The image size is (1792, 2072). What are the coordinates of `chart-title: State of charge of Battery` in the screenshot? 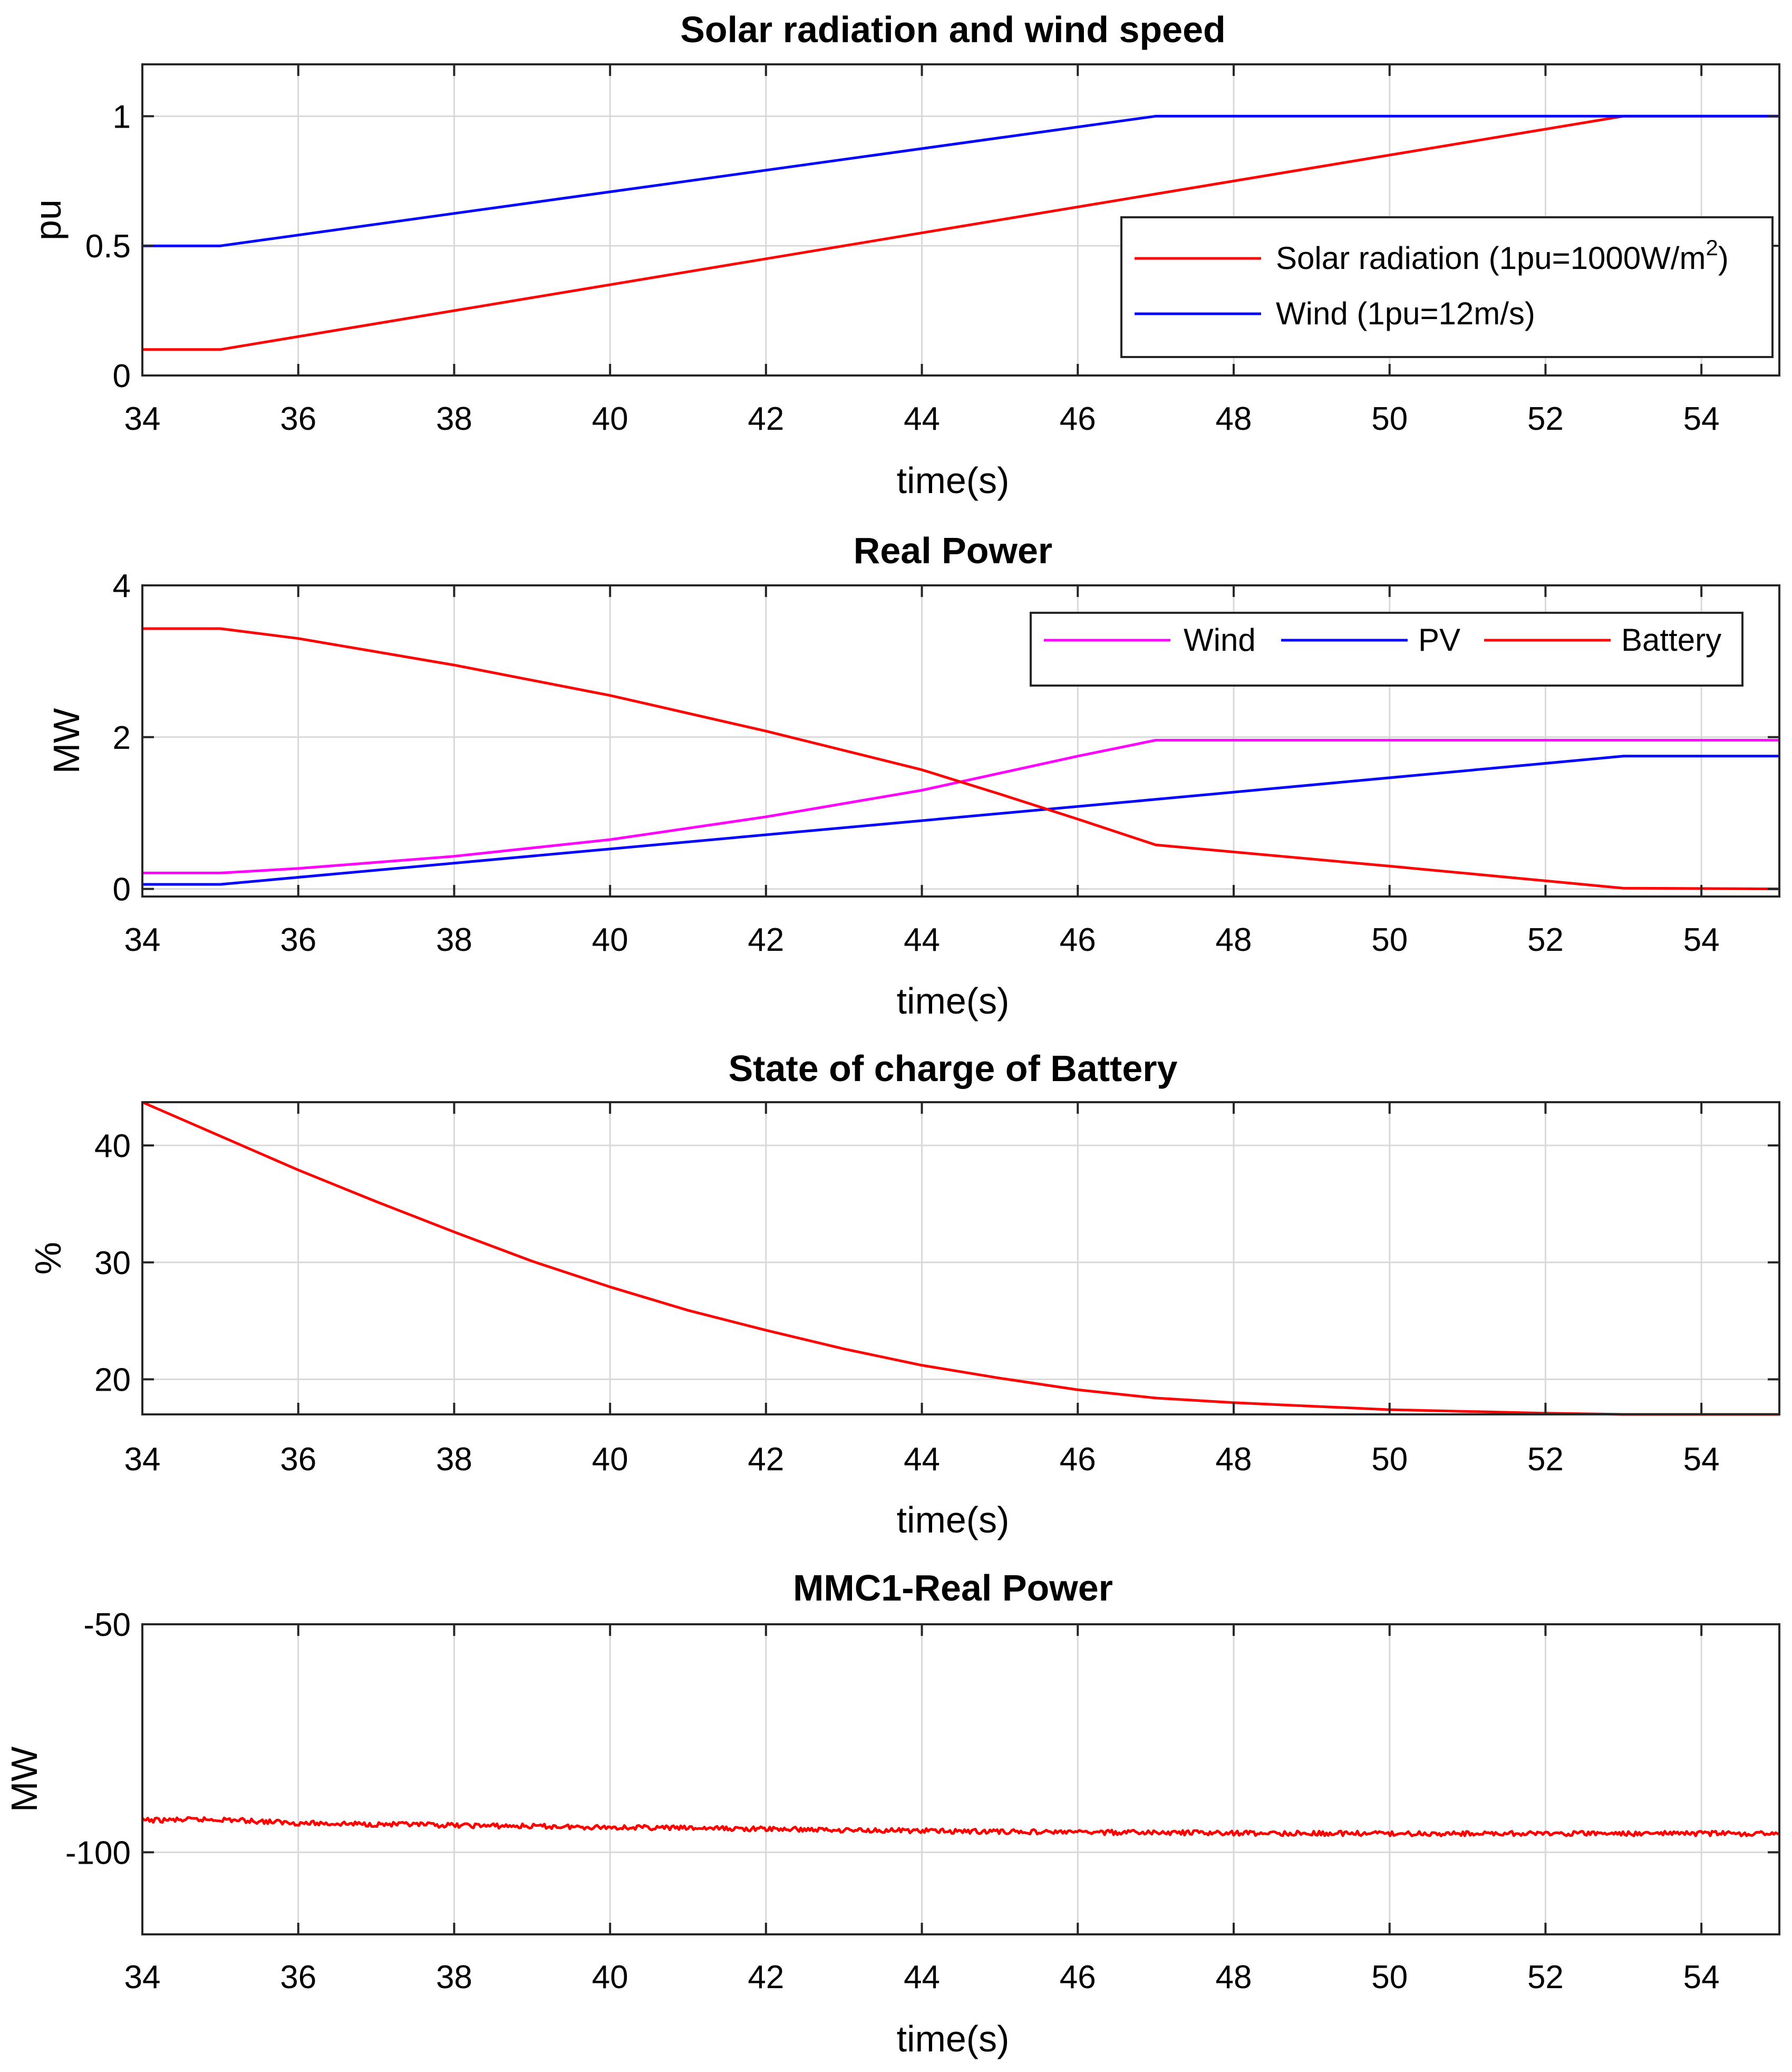 It's located at (953, 1068).